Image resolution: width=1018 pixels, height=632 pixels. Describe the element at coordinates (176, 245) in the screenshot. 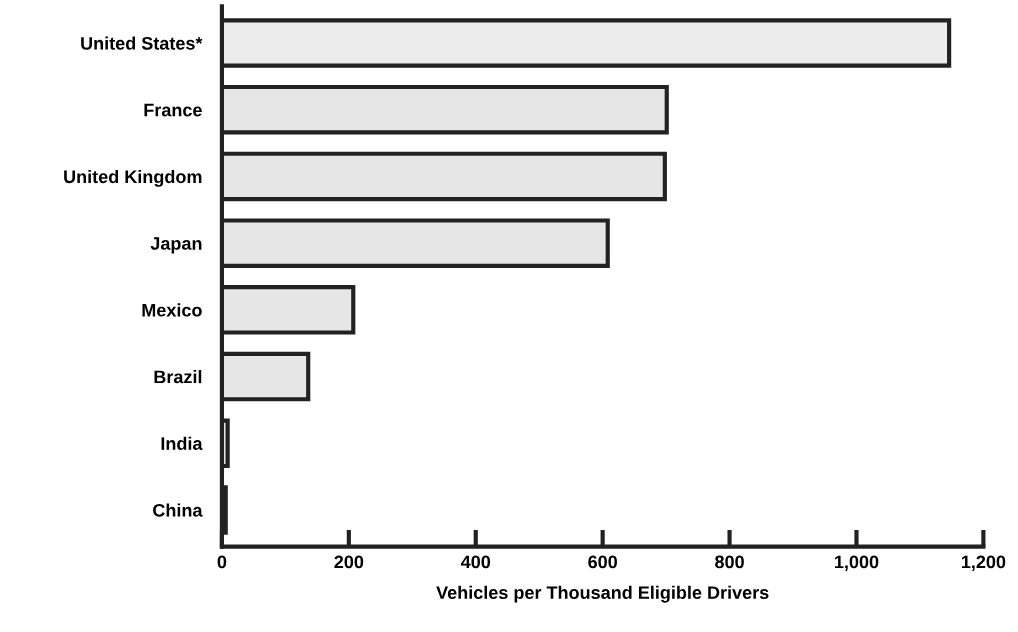

I see `y-tick-label: Japan` at that location.